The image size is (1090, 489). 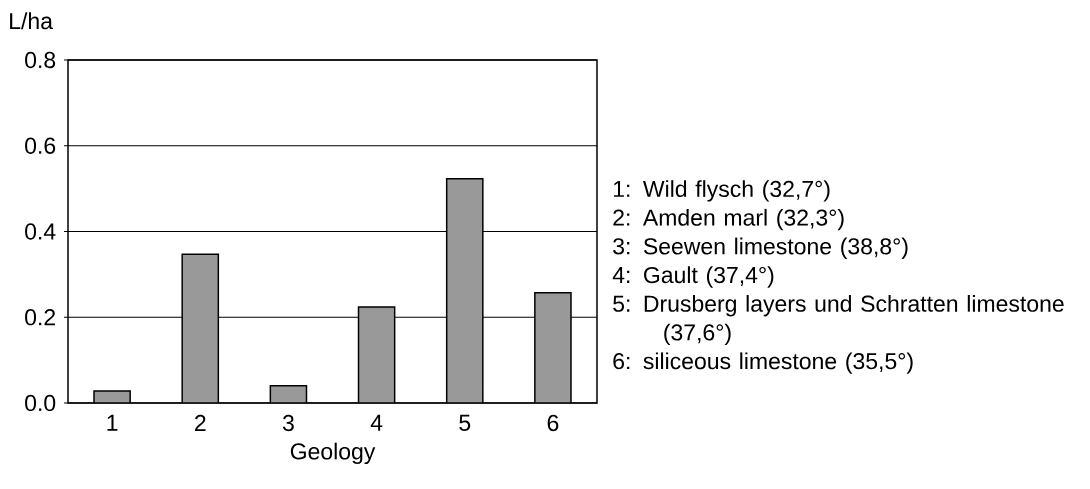 I want to click on x-tick-label: 2, so click(x=200, y=422).